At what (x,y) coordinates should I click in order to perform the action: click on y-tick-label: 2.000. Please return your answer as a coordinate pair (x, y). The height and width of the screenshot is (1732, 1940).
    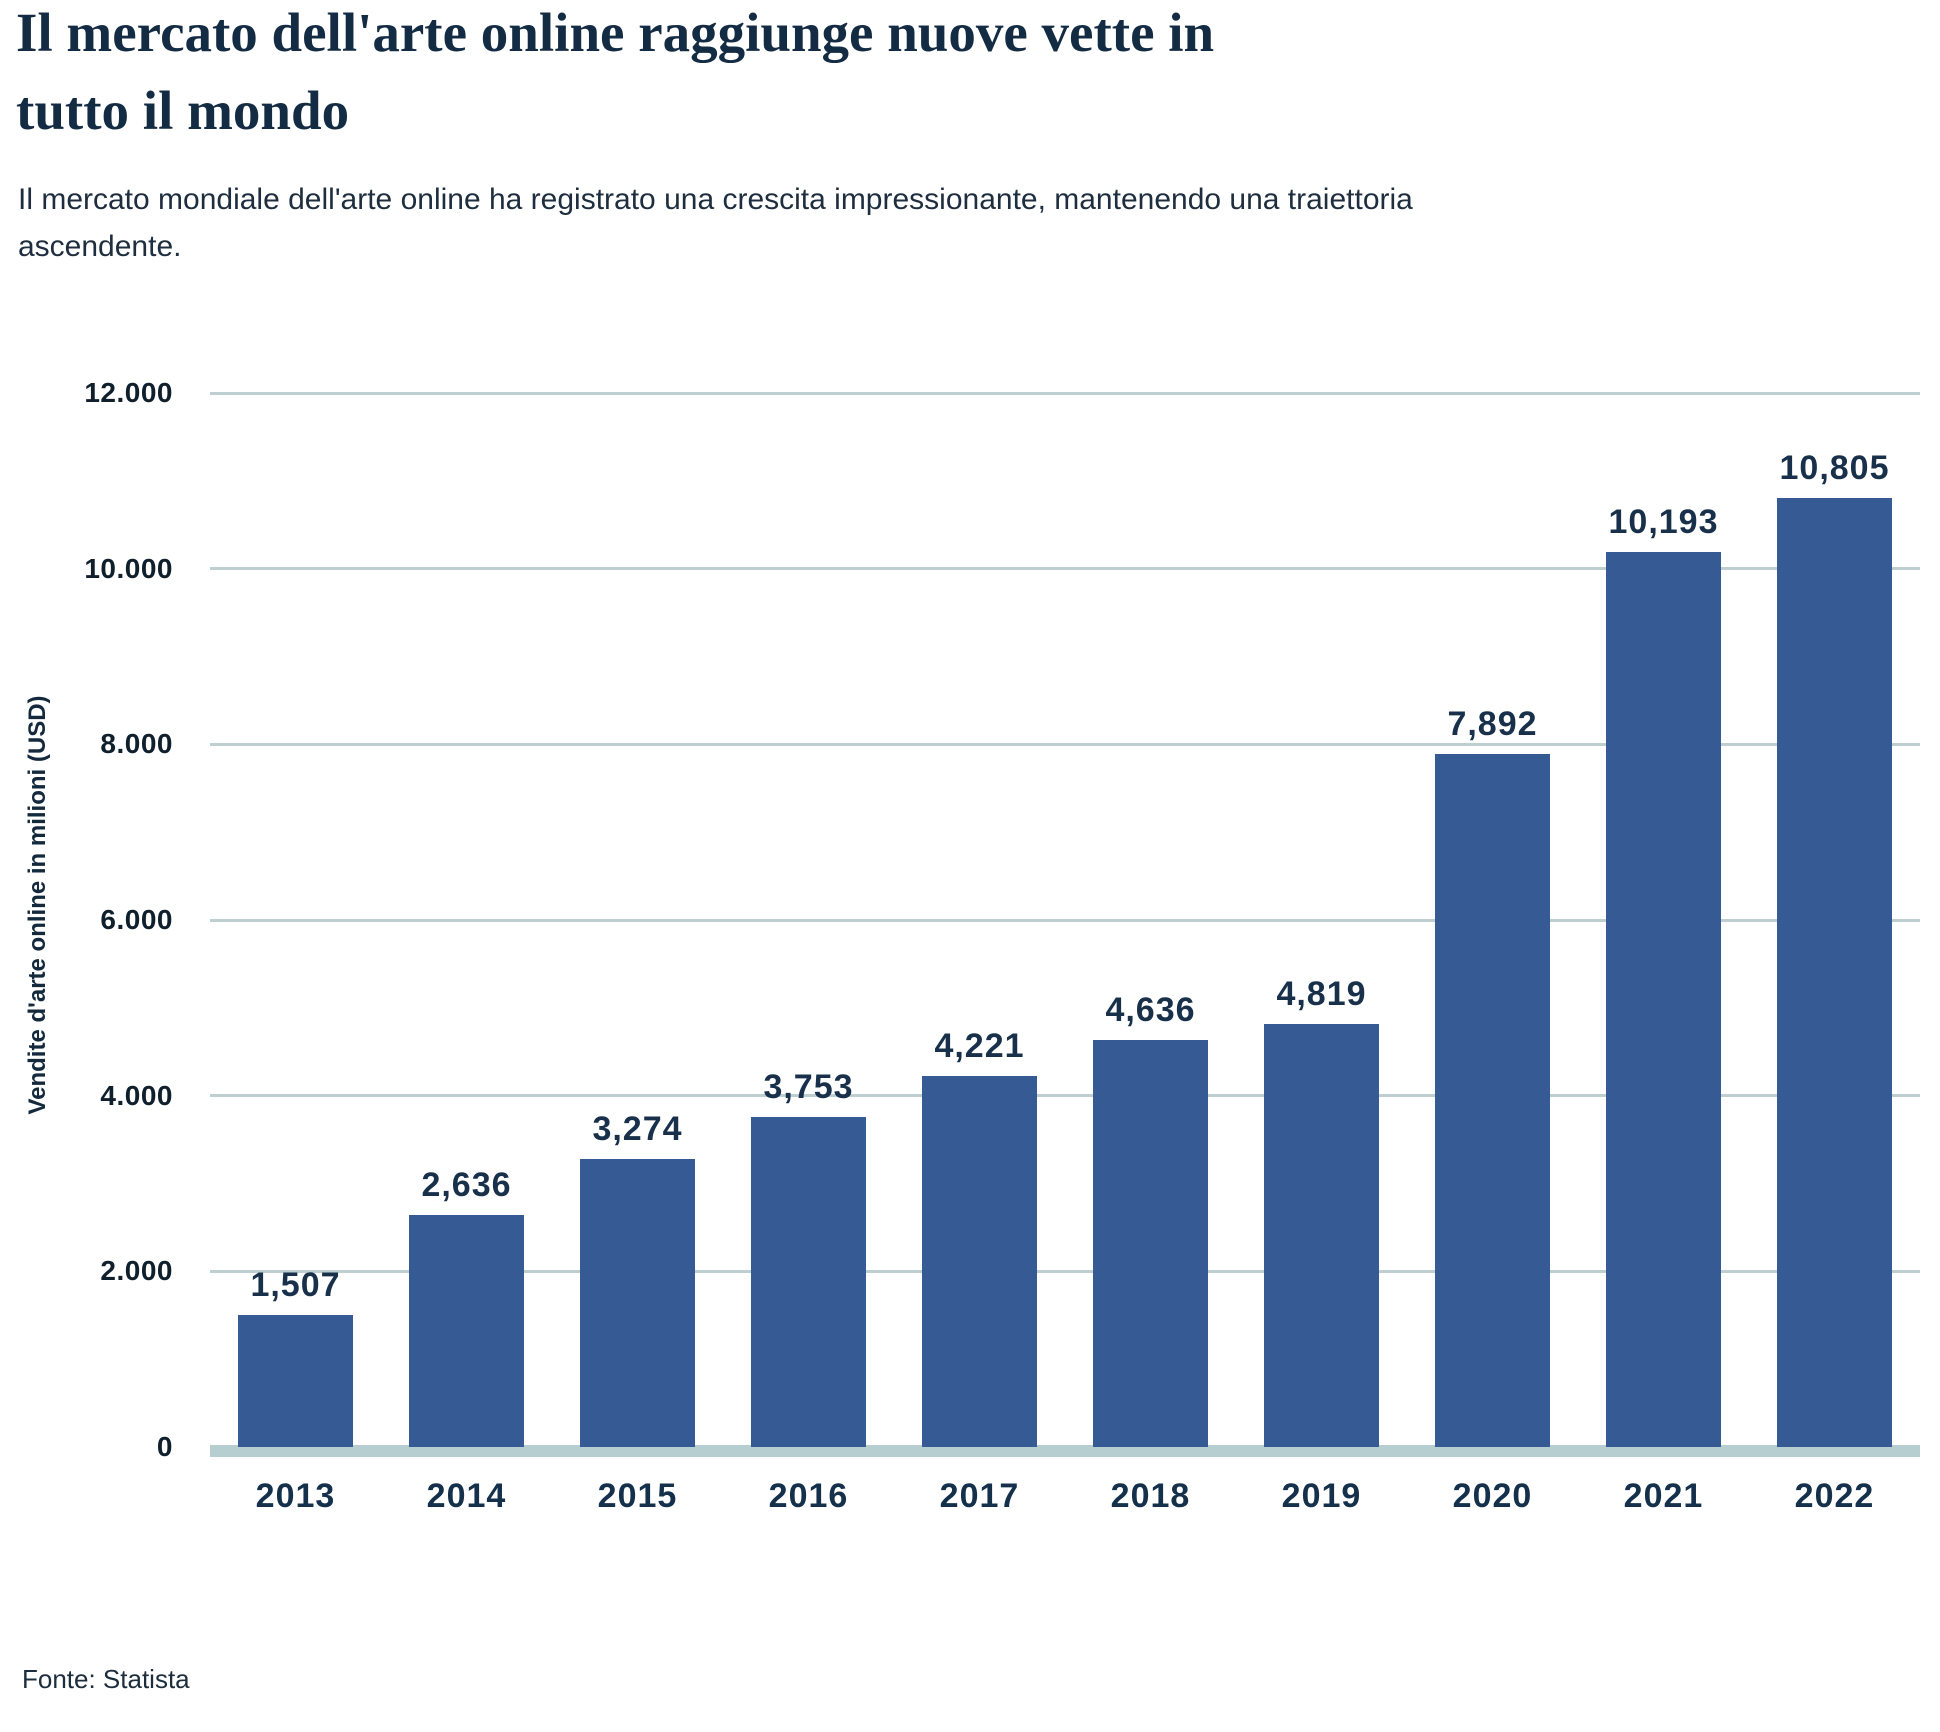
    Looking at the image, I should click on (136, 1271).